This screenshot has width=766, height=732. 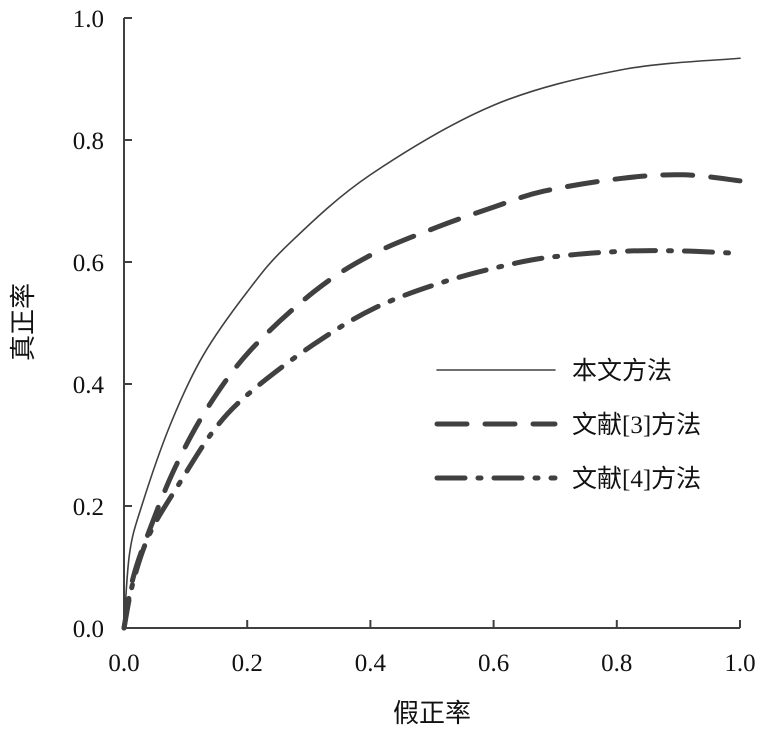 I want to click on x-tick-label: 0.4, so click(x=371, y=663).